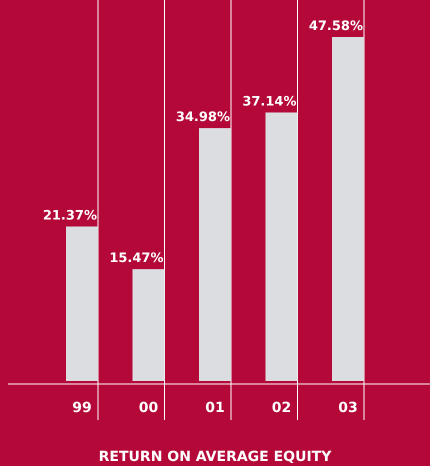  I want to click on x-tick-label: 03, so click(348, 408).